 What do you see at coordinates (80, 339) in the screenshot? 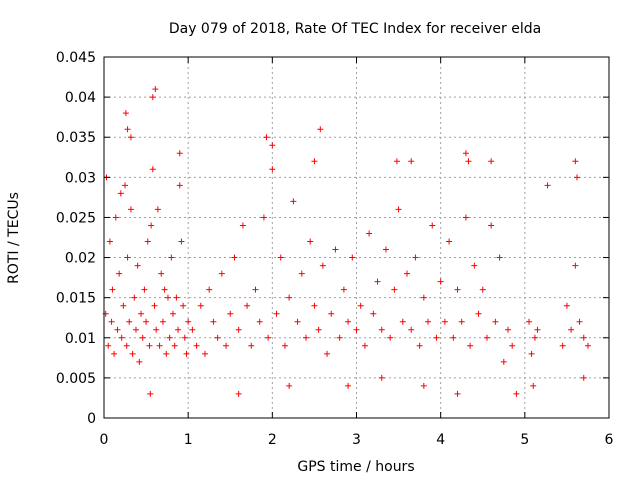
I see `y-tick-label: 0.01` at bounding box center [80, 339].